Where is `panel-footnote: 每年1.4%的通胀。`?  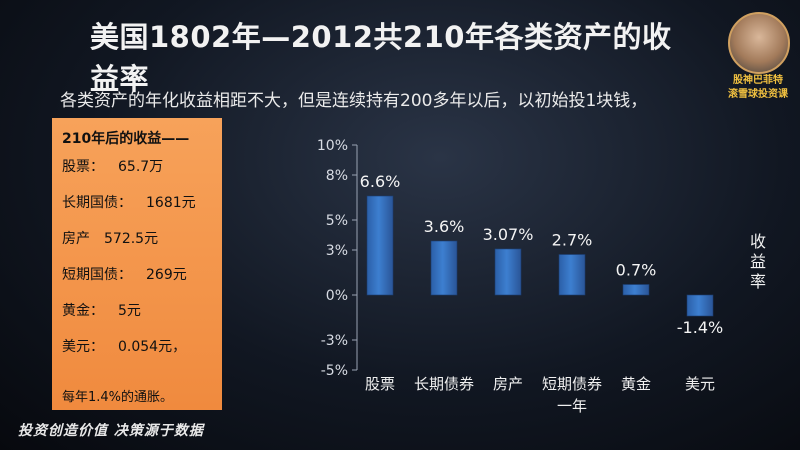 panel-footnote: 每年1.4%的通胀。 is located at coordinates (118, 397).